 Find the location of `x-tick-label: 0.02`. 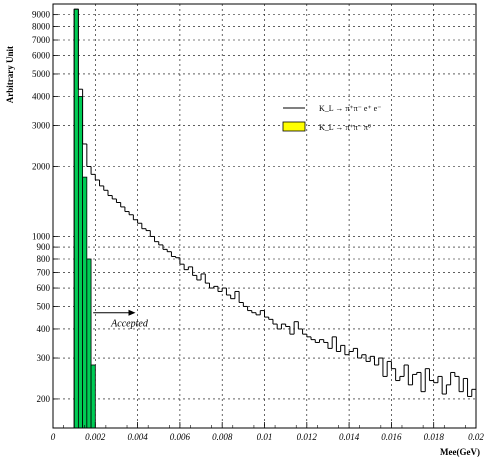

x-tick-label: 0.02 is located at coordinates (476, 437).